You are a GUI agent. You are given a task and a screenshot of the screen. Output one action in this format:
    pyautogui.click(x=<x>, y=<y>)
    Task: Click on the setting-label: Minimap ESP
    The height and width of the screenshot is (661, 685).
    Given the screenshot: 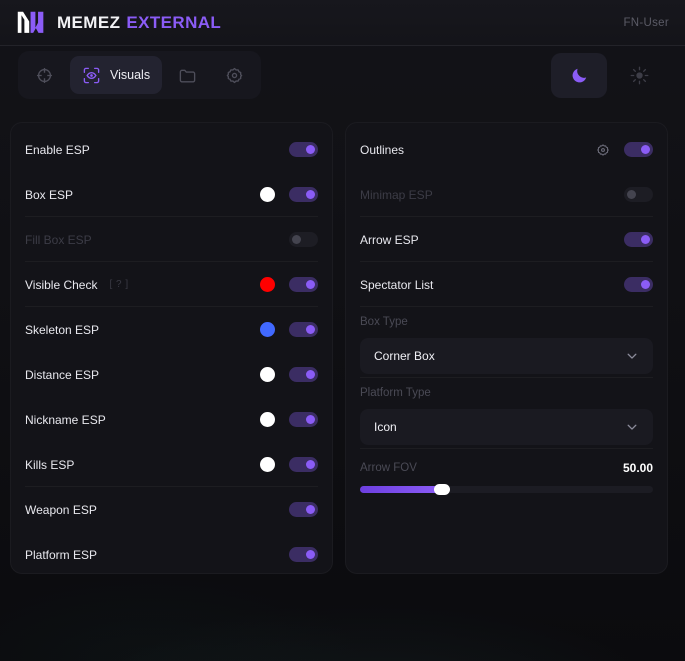 What is the action you would take?
    pyautogui.click(x=396, y=194)
    